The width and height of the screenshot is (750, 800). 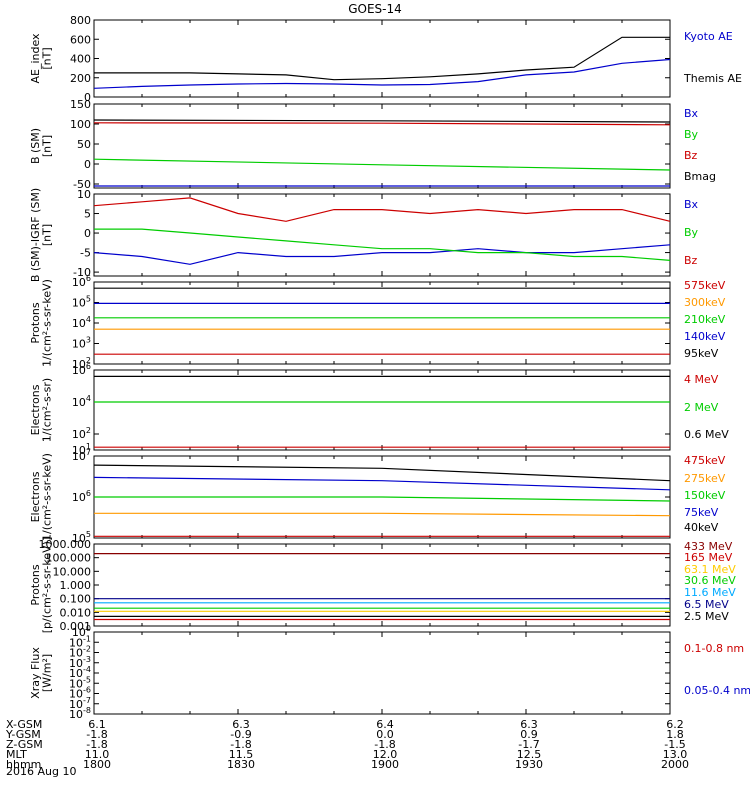 What do you see at coordinates (41, 497) in the screenshot?
I see `y-axis-label: Electrons1/(cm²-s-sr-keV)` at bounding box center [41, 497].